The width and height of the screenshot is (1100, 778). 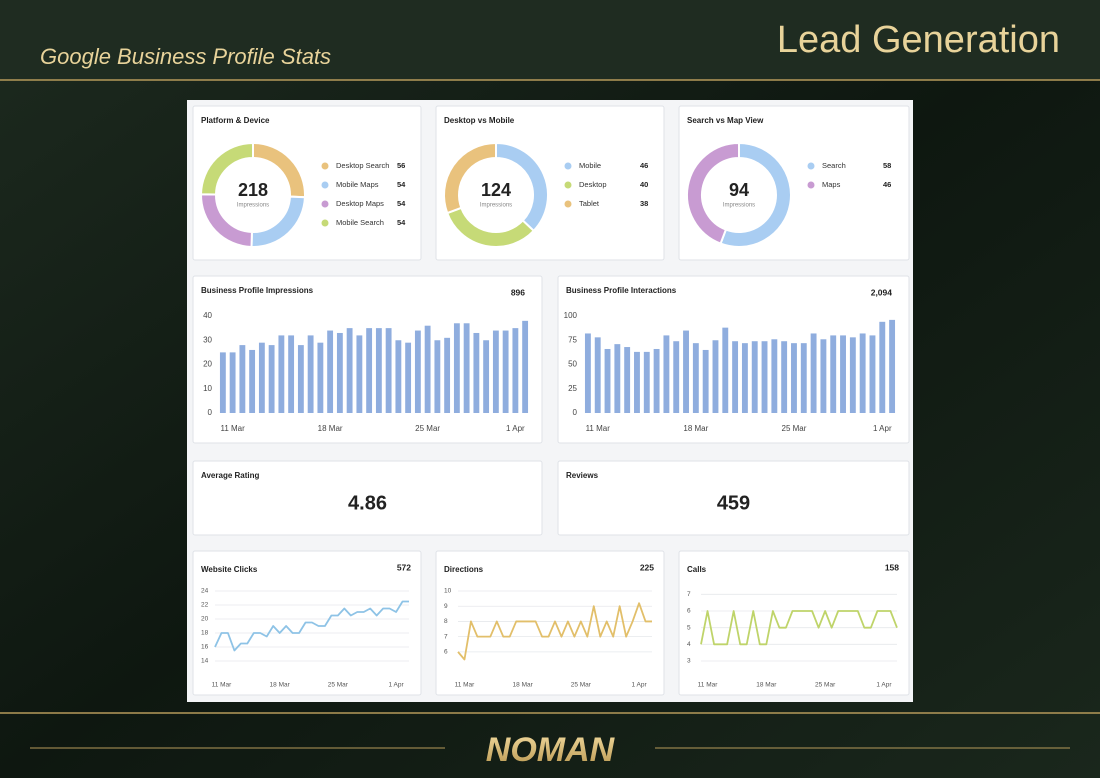 I want to click on slide-title: Lead Generation, so click(x=918, y=40).